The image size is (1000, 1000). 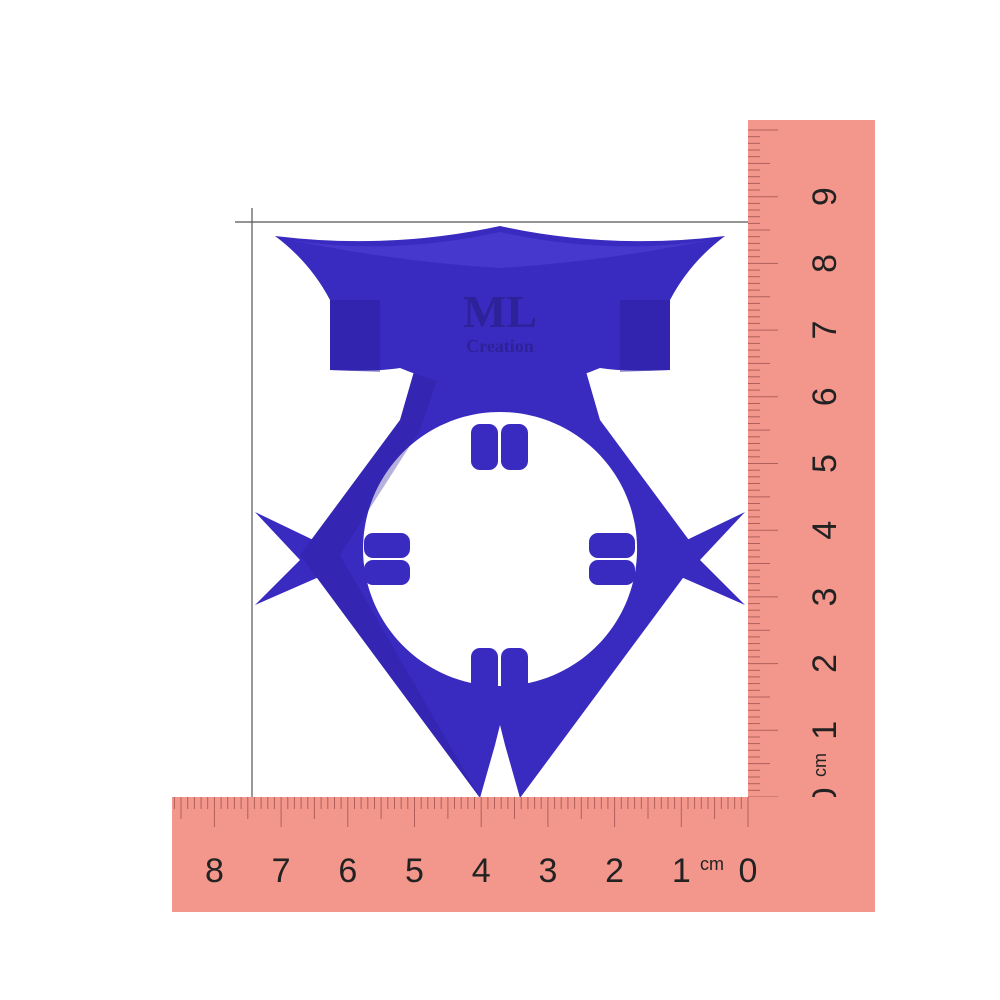 What do you see at coordinates (748, 871) in the screenshot?
I see `horizontal-ruler-label: 0` at bounding box center [748, 871].